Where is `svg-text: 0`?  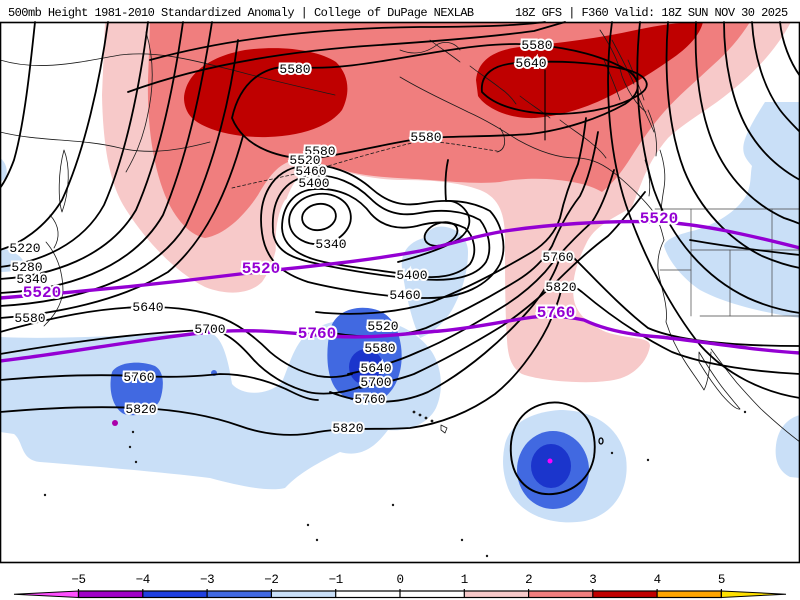
svg-text: 0 is located at coordinates (399, 580).